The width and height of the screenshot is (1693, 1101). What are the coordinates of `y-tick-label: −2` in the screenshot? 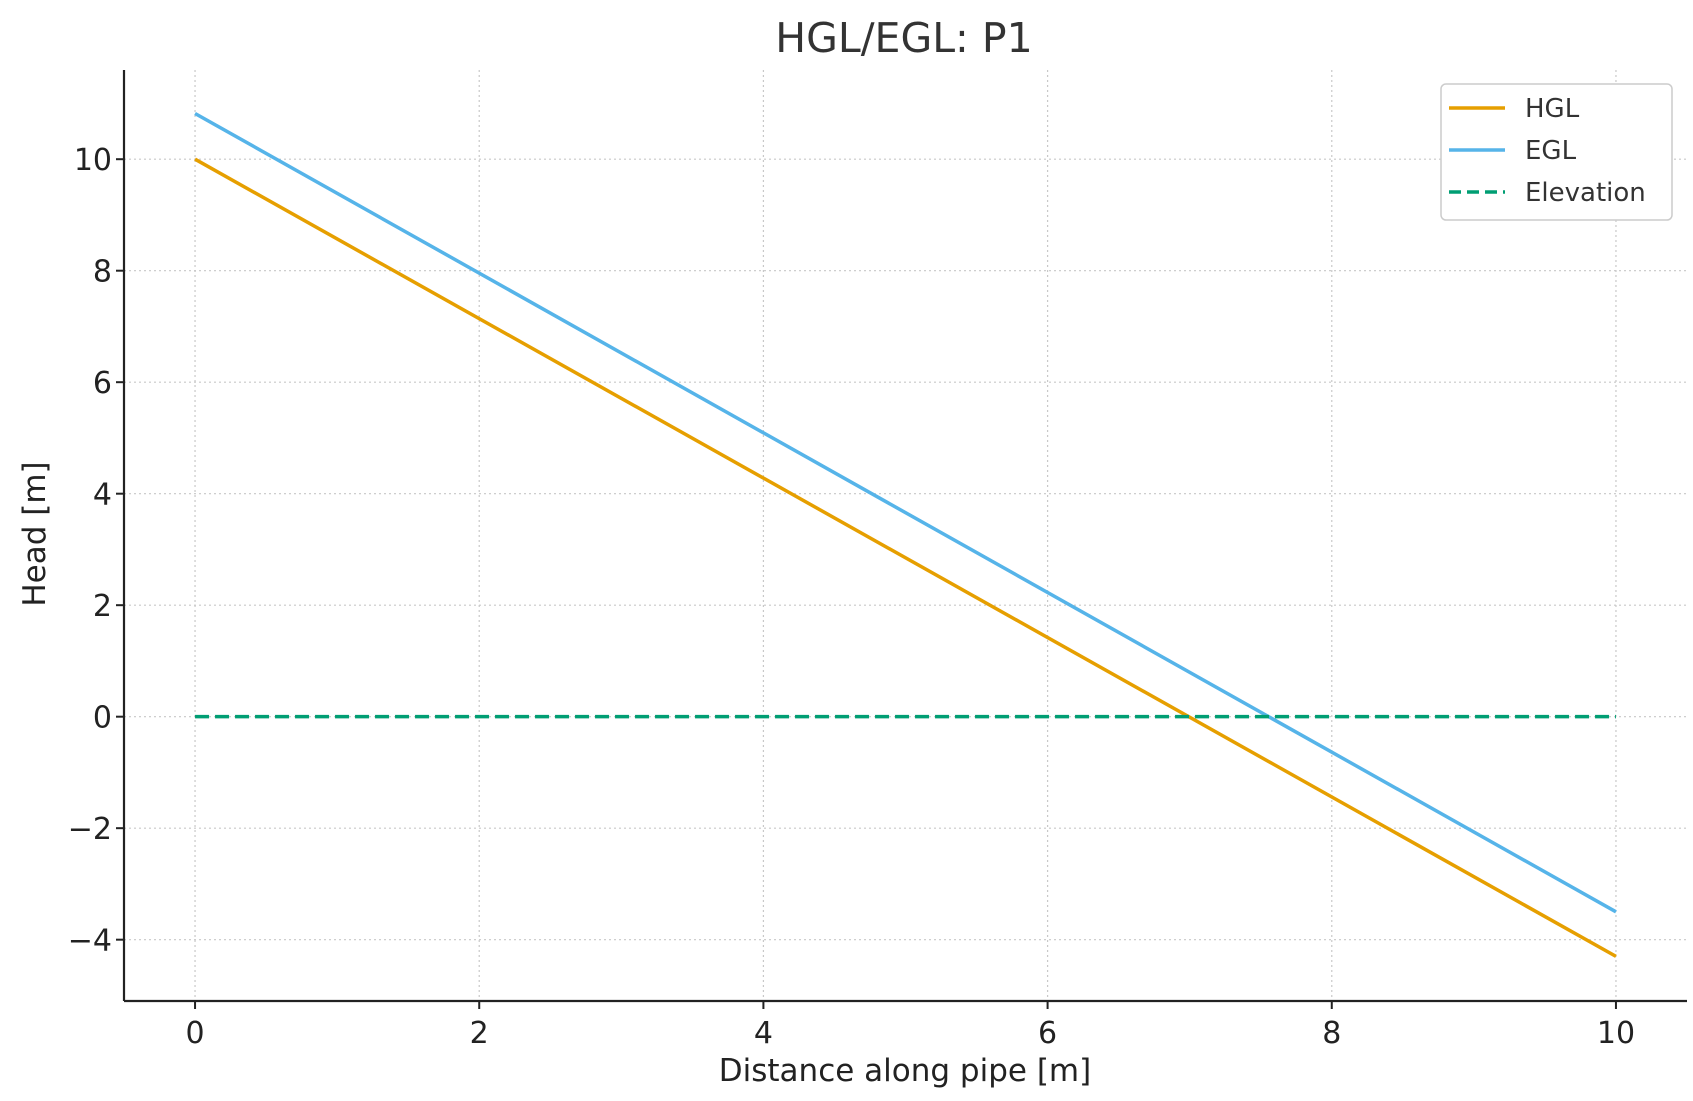 It's located at (90, 829).